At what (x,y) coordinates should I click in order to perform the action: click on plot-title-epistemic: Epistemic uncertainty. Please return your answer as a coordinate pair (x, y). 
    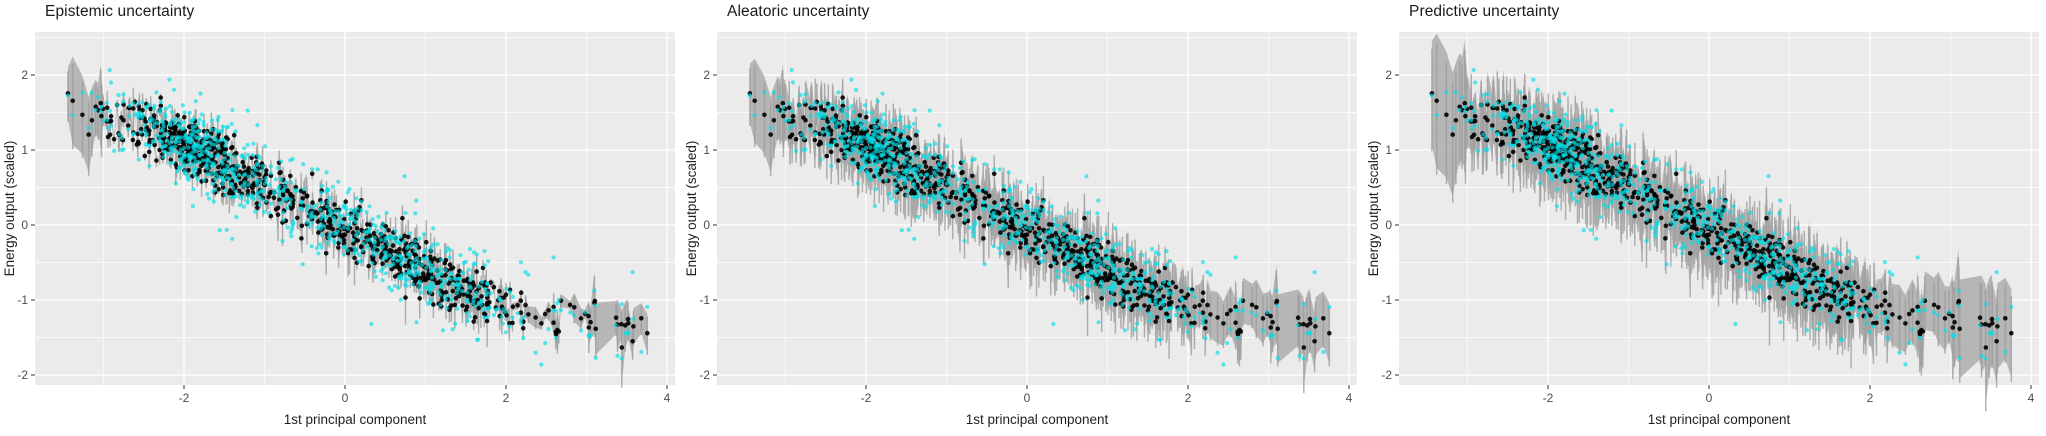
    Looking at the image, I should click on (120, 11).